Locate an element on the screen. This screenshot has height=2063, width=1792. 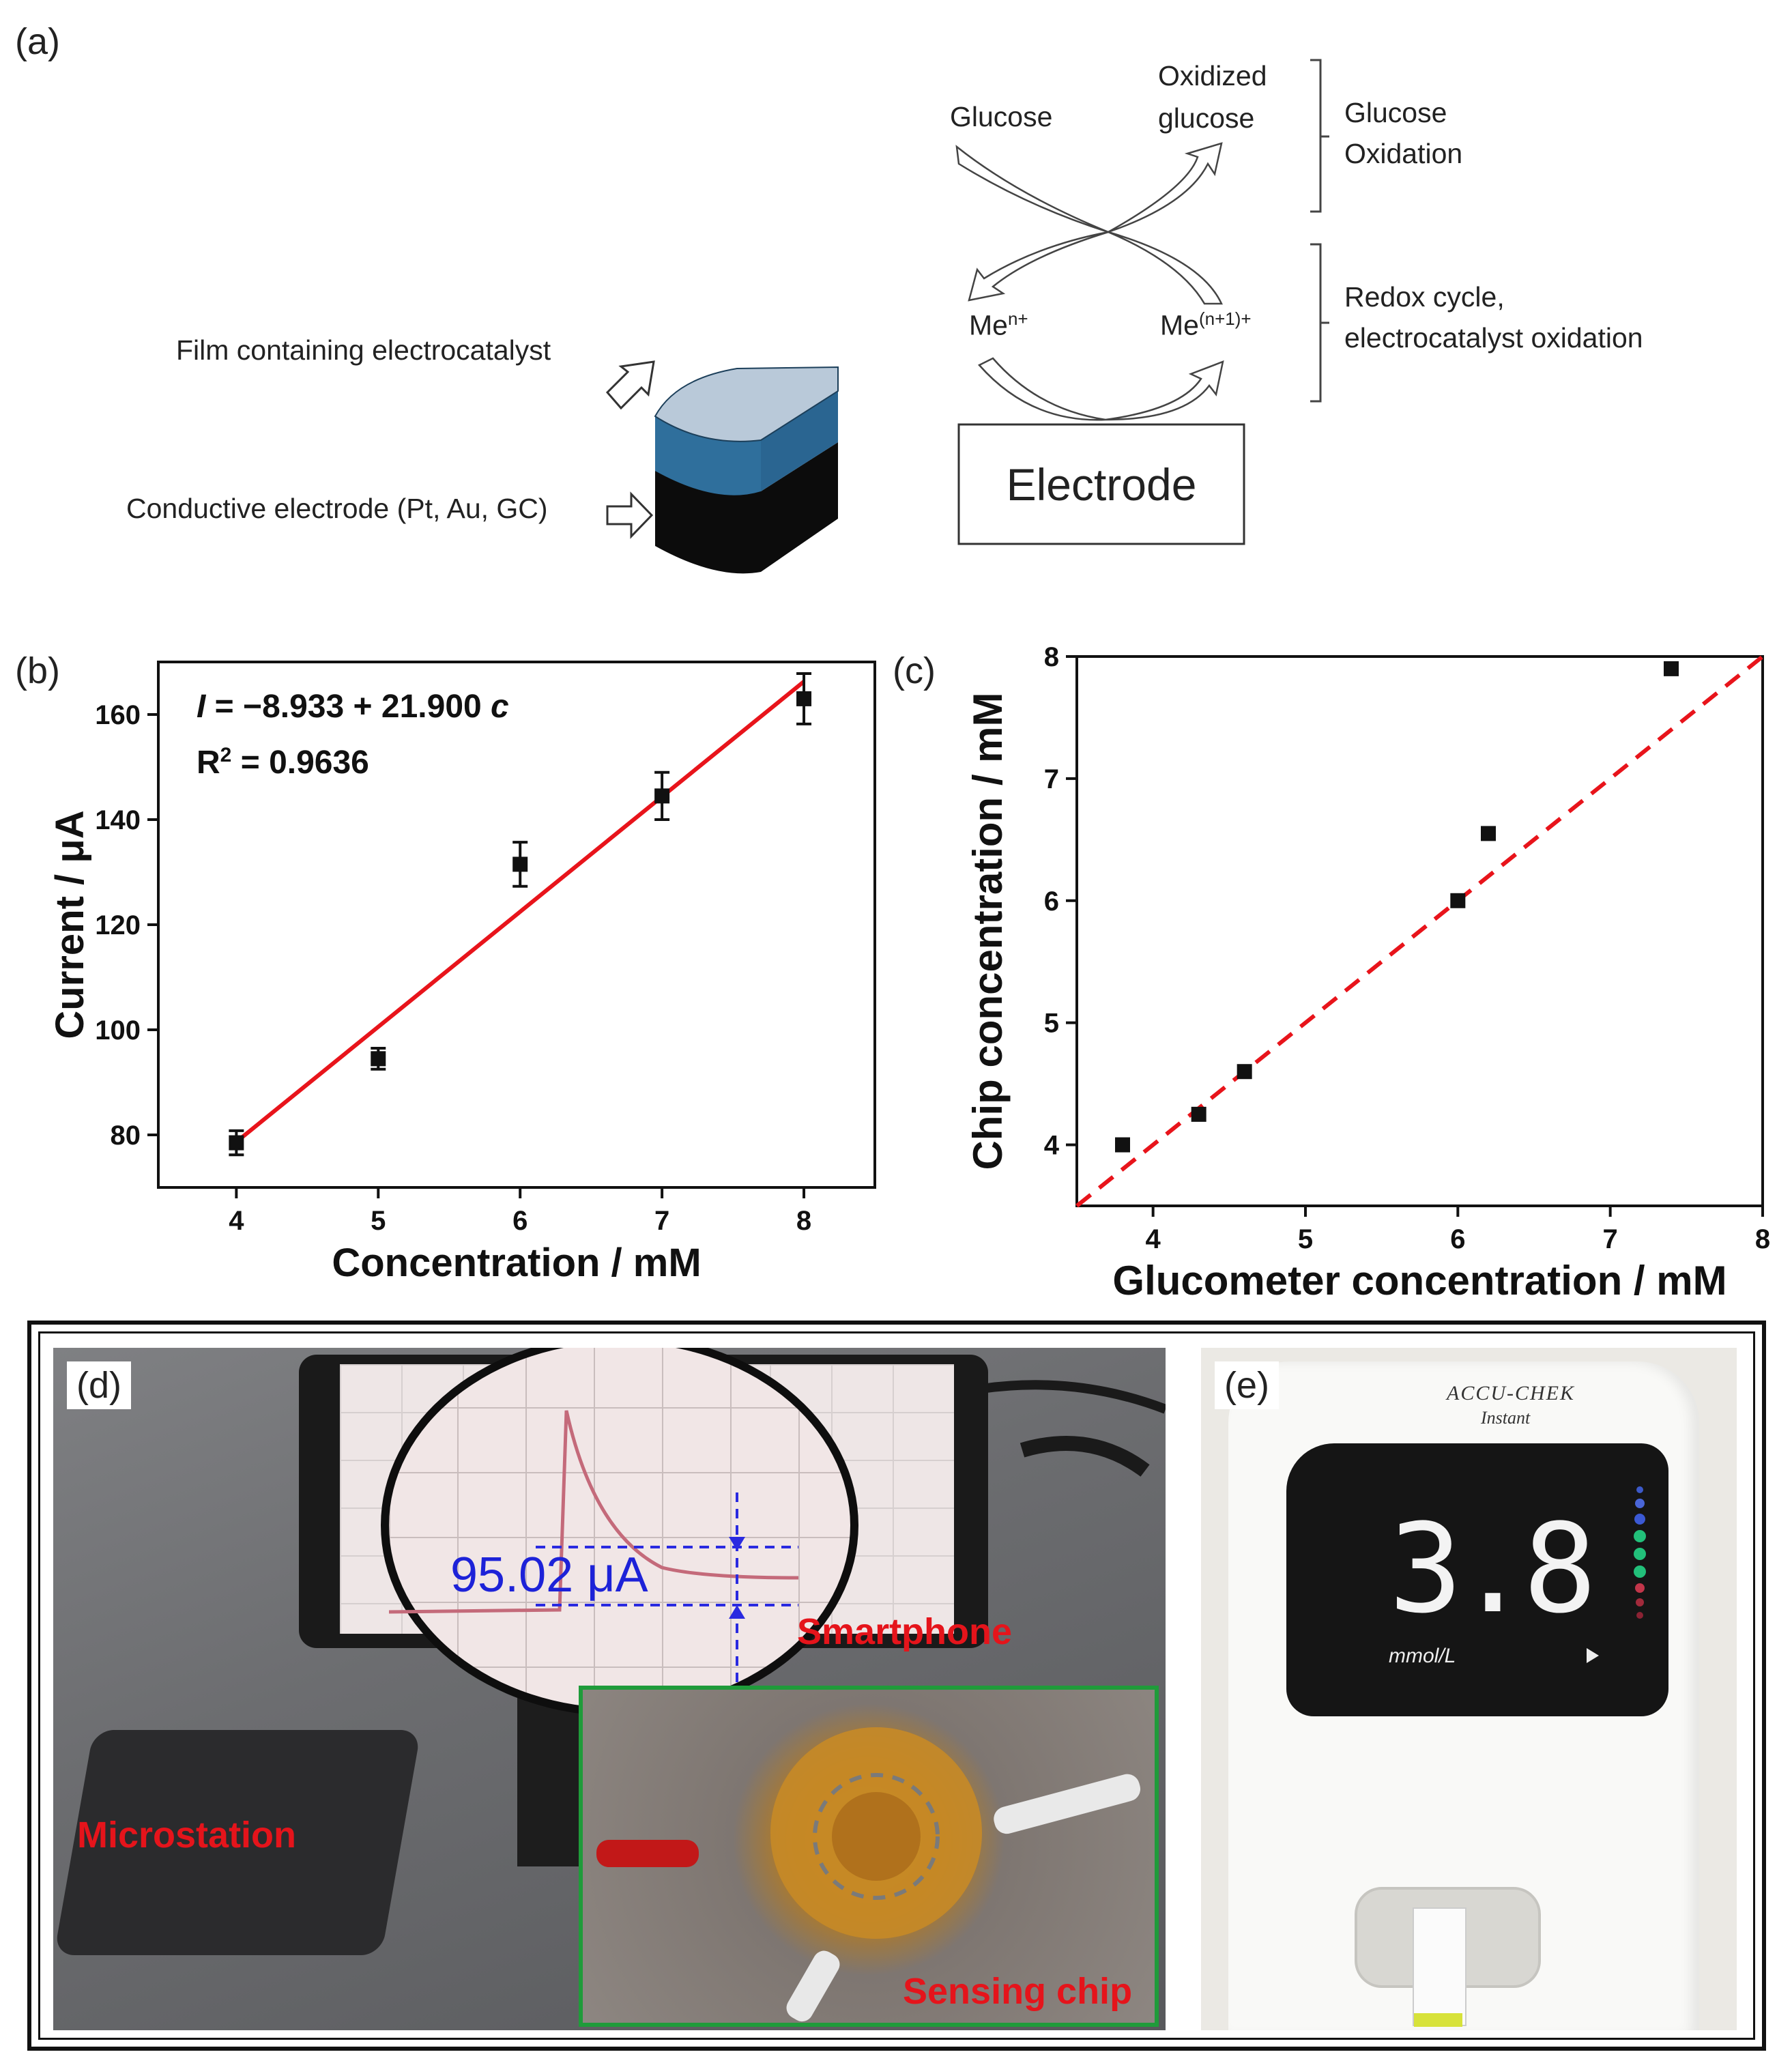
sensing-chip-illustration is located at coordinates (869, 1874).